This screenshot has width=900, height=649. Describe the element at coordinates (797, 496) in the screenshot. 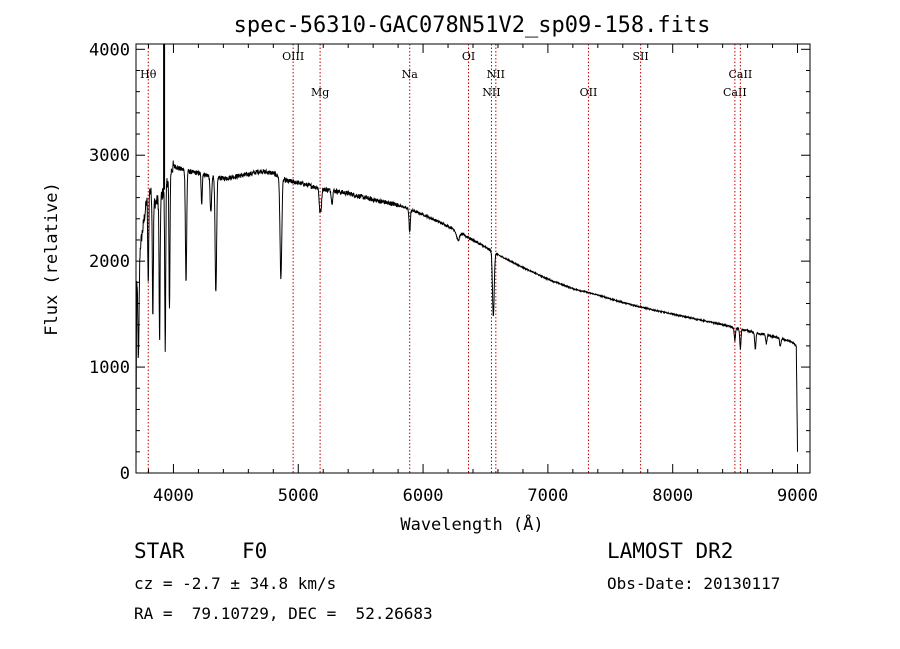

I see `x-tick-label: 9000` at that location.